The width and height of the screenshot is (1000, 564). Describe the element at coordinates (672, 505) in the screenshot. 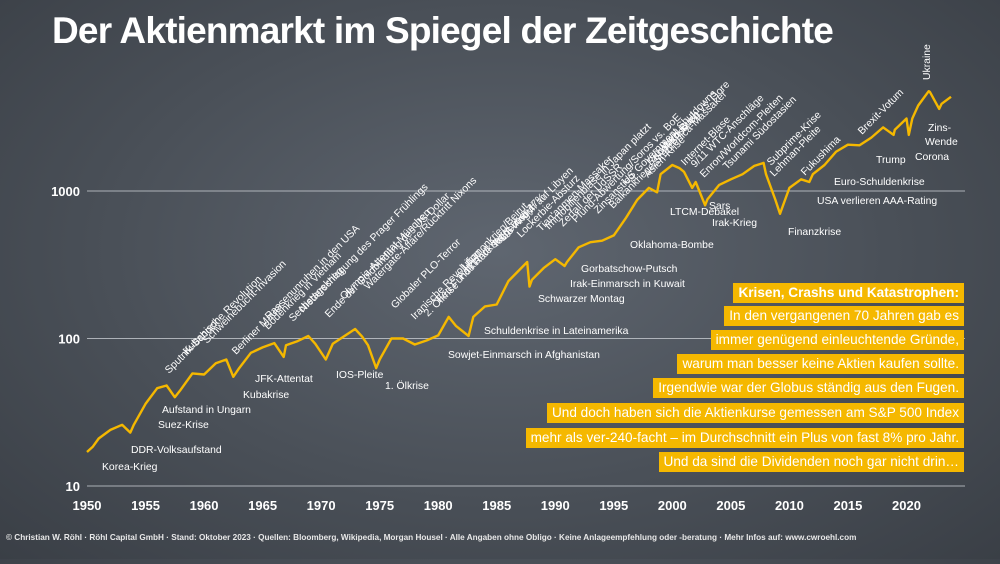

I see `x-tick-label: 2000` at that location.